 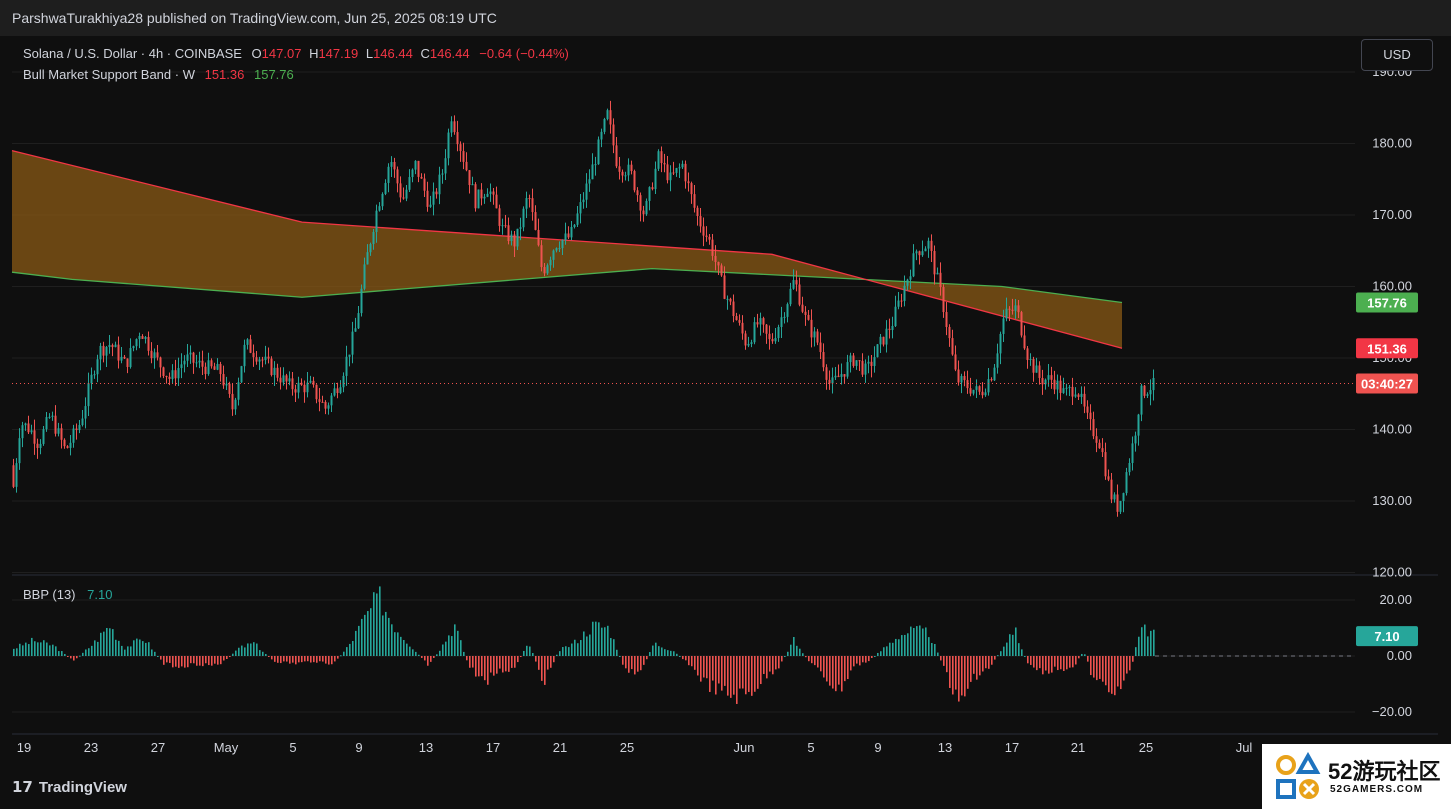 I want to click on change-value: −0.64 (−0.44%), so click(x=524, y=53).